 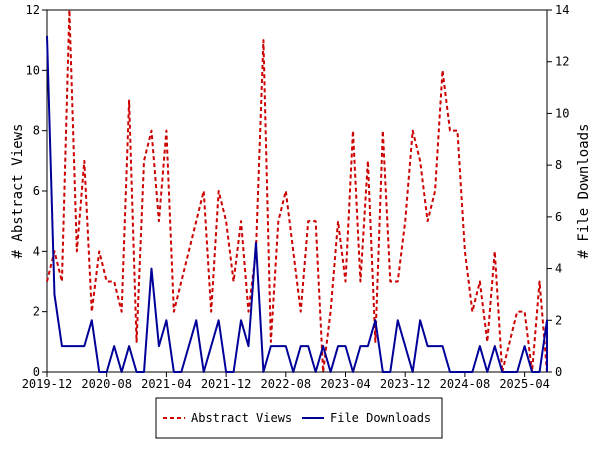 I want to click on legend-box, so click(x=299, y=418).